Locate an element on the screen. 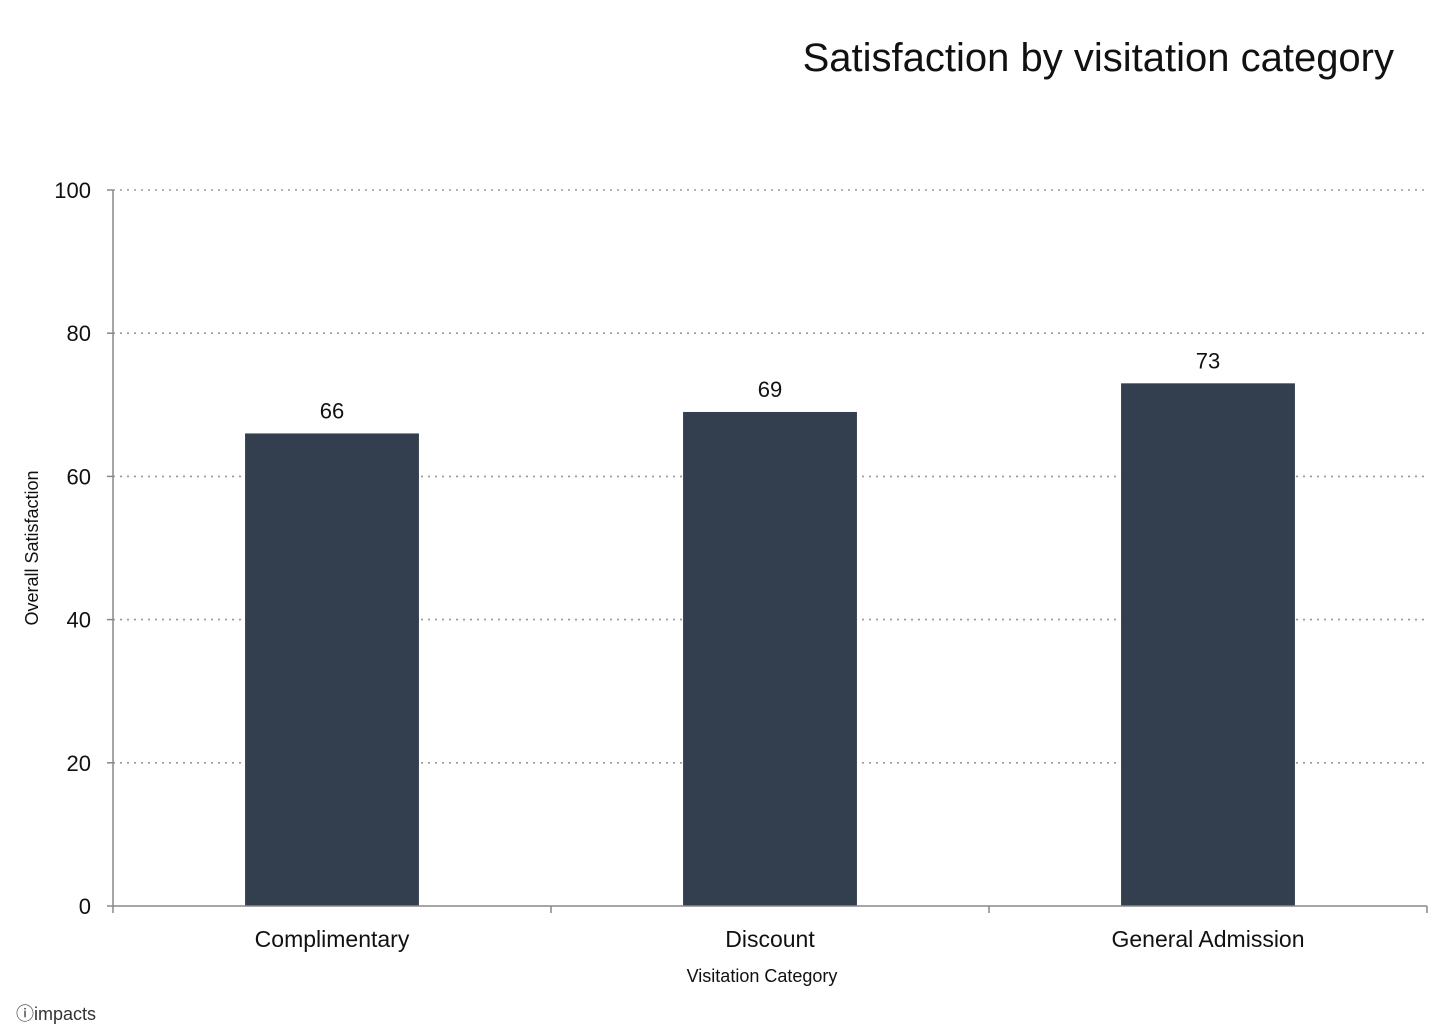 The height and width of the screenshot is (1034, 1434). x-tick-label: Discount is located at coordinates (770, 939).